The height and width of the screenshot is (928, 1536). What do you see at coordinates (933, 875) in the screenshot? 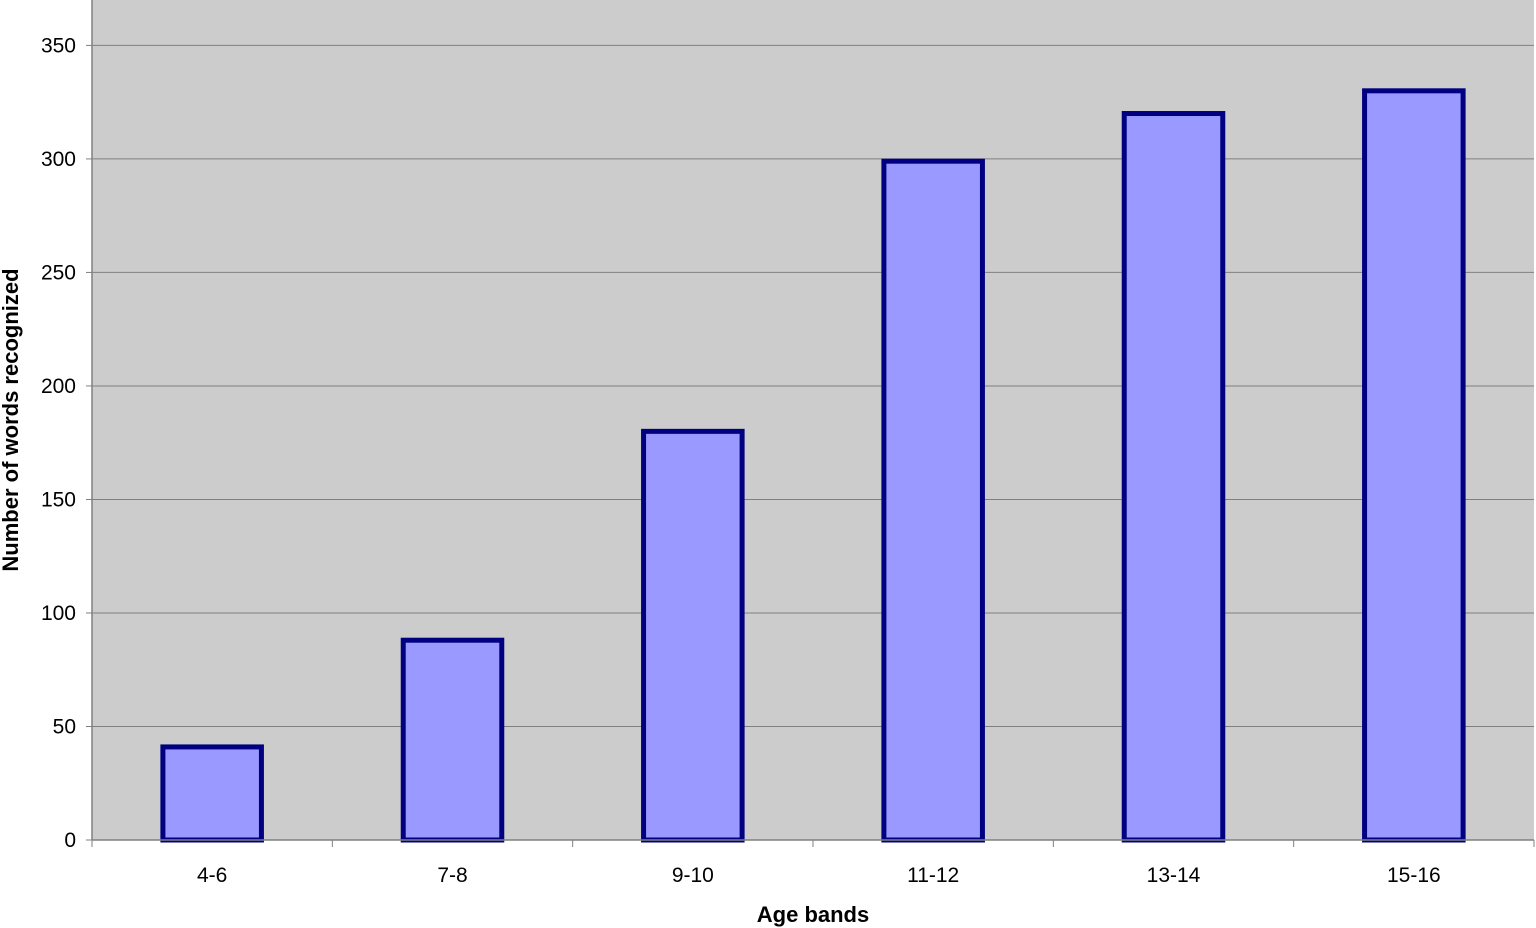
I see `x-tick-label: 11-12` at bounding box center [933, 875].